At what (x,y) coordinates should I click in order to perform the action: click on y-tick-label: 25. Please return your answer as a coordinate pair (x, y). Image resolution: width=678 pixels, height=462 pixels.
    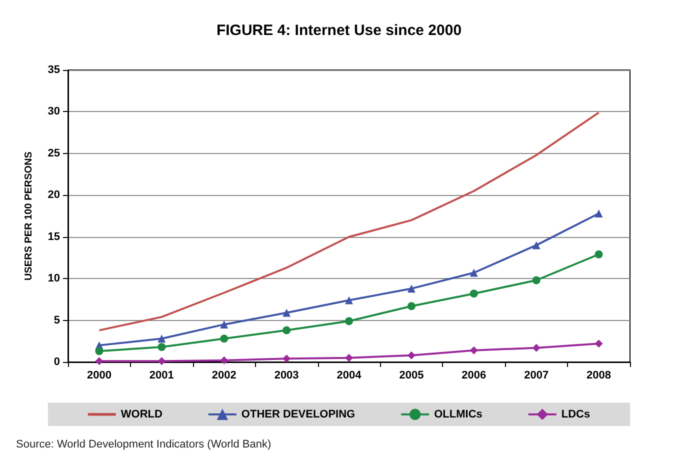
    Looking at the image, I should click on (54, 153).